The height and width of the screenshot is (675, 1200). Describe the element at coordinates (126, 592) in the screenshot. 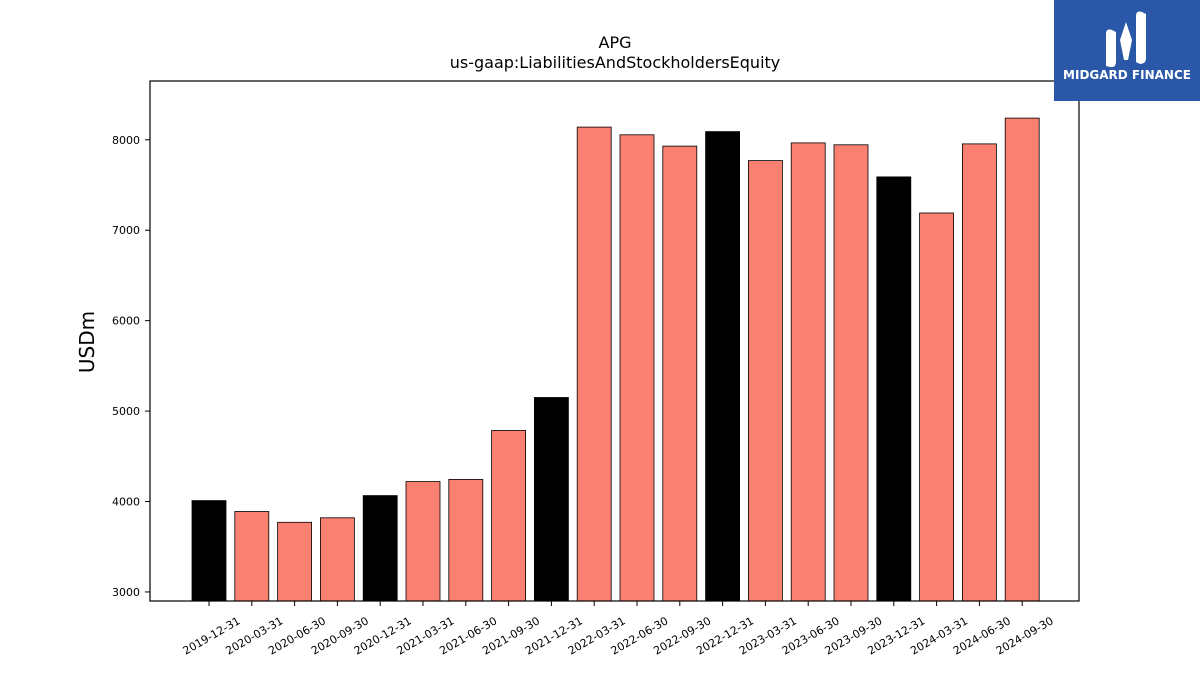

I see `y-tick-label: 3000` at that location.